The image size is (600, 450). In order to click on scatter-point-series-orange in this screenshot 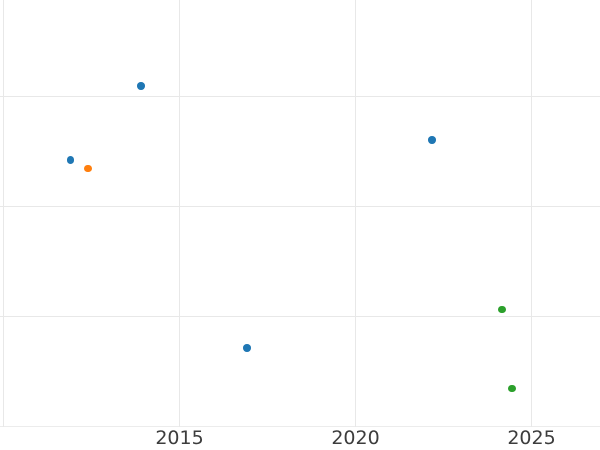, I will do `click(88, 168)`.